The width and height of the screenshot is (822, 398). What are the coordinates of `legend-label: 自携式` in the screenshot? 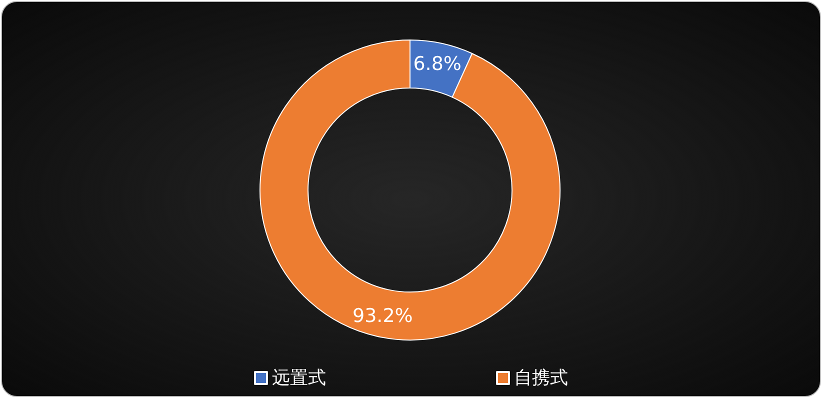 It's located at (541, 378).